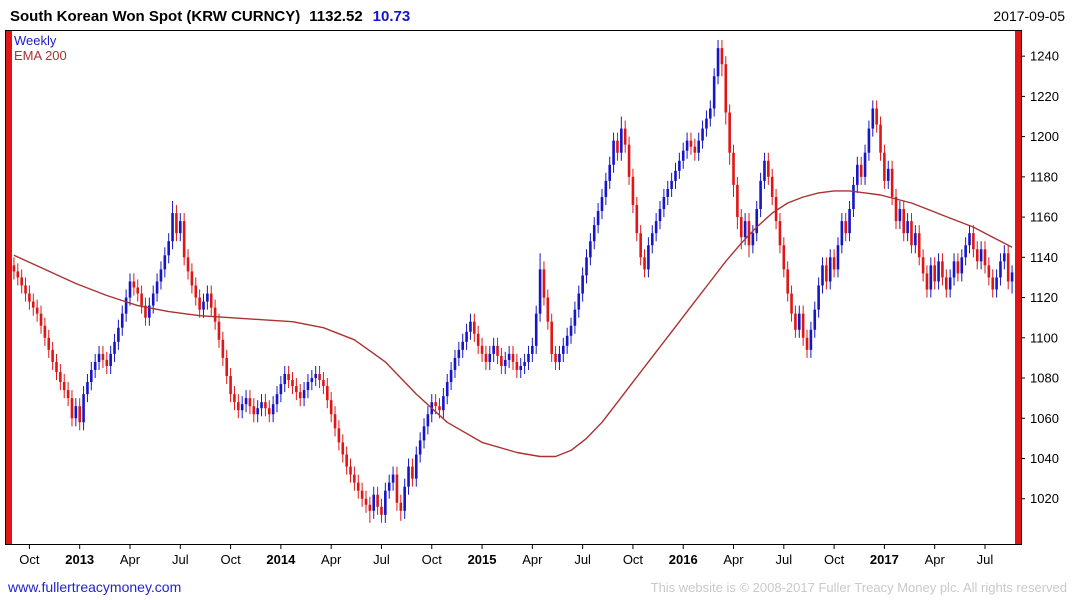 The height and width of the screenshot is (600, 1075). I want to click on y-tick-label: 1020, so click(1044, 498).